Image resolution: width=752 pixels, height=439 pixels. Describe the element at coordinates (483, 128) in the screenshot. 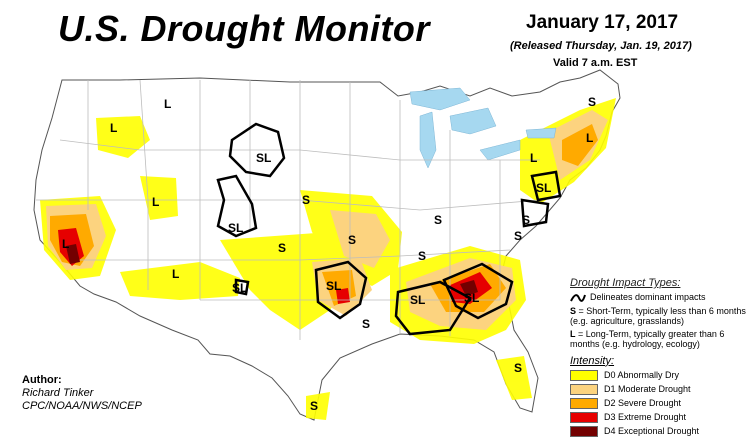

I see `great-lakes` at that location.